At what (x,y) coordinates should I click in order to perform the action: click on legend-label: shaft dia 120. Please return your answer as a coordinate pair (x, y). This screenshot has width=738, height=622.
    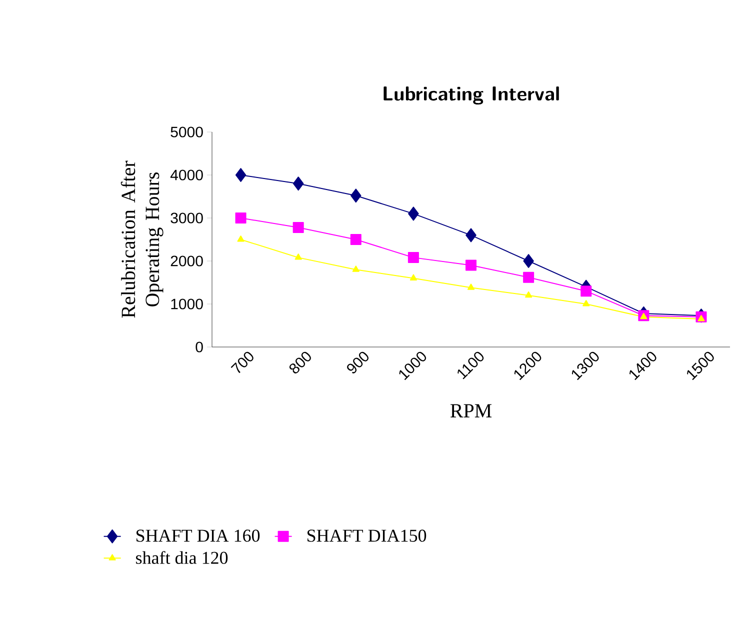
    Looking at the image, I should click on (182, 557).